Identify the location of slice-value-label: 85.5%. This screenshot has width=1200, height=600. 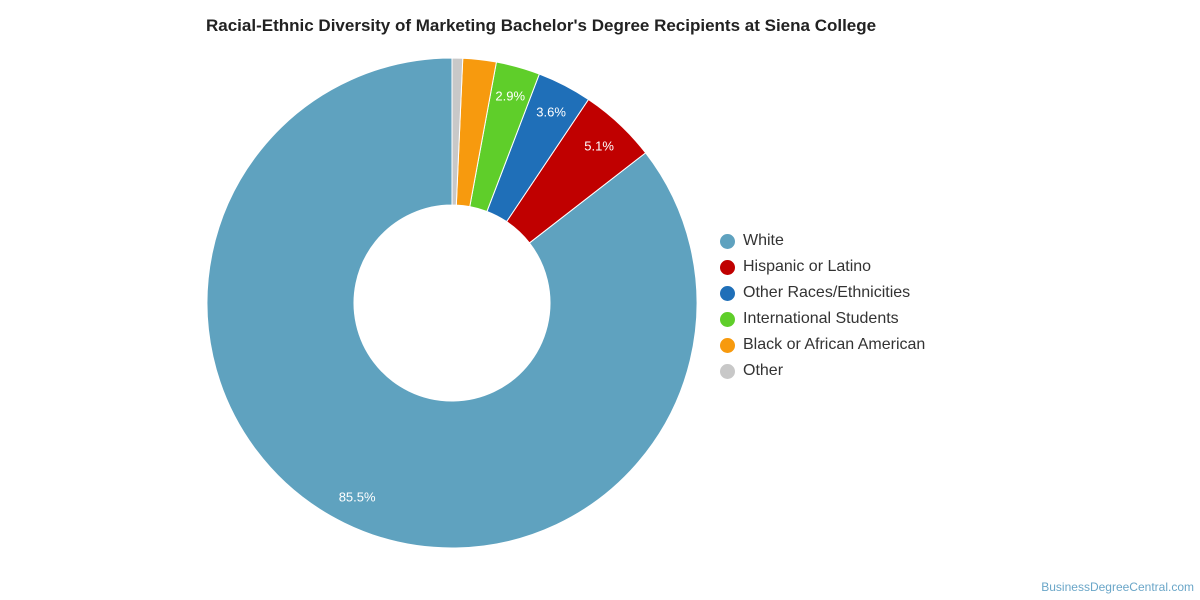
(357, 497).